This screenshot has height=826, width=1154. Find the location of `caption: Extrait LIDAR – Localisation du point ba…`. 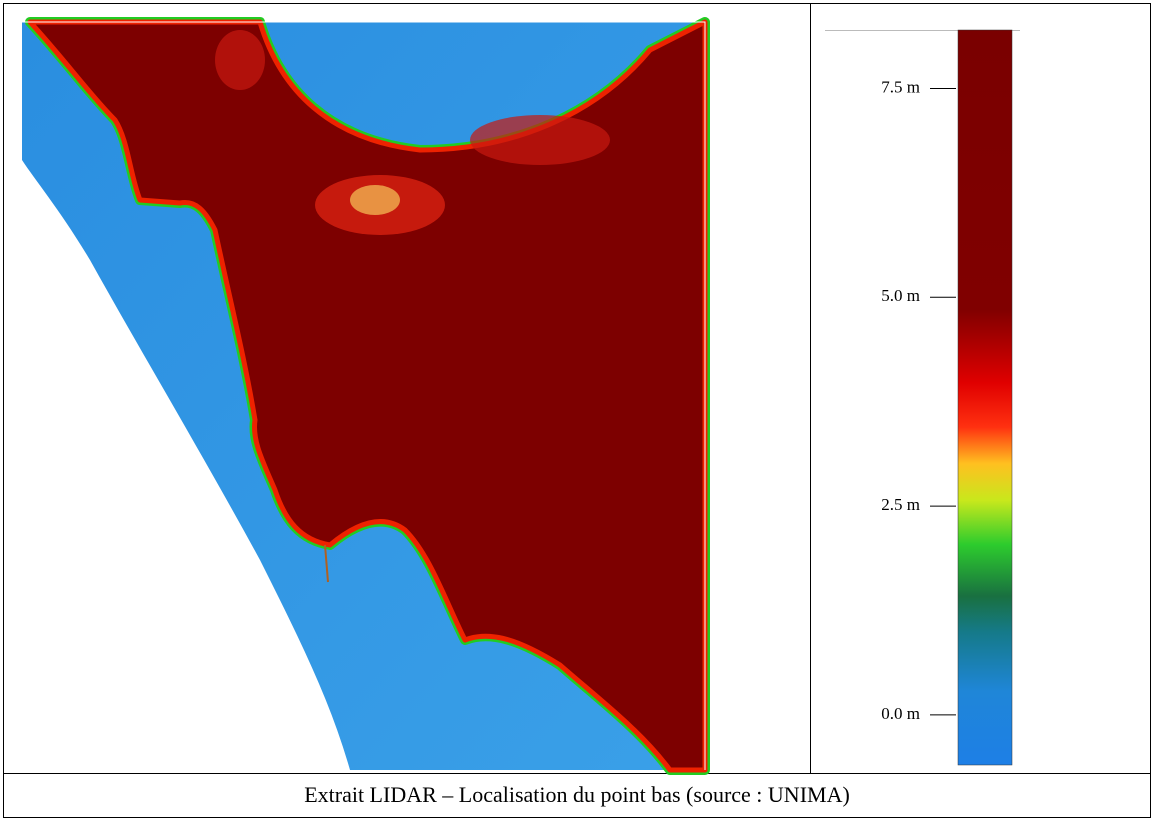

caption: Extrait LIDAR – Localisation du point ba… is located at coordinates (577, 794).